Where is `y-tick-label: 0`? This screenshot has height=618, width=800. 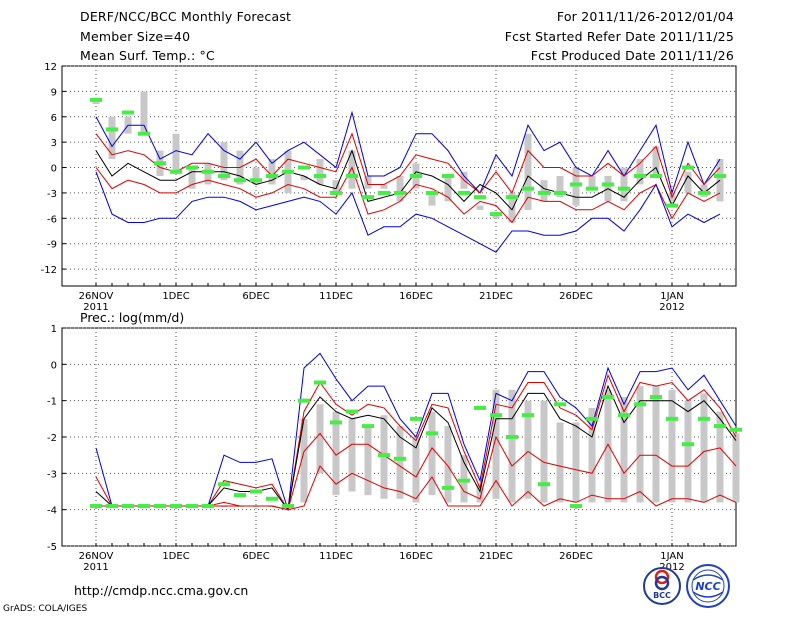
y-tick-label: 0 is located at coordinates (54, 365).